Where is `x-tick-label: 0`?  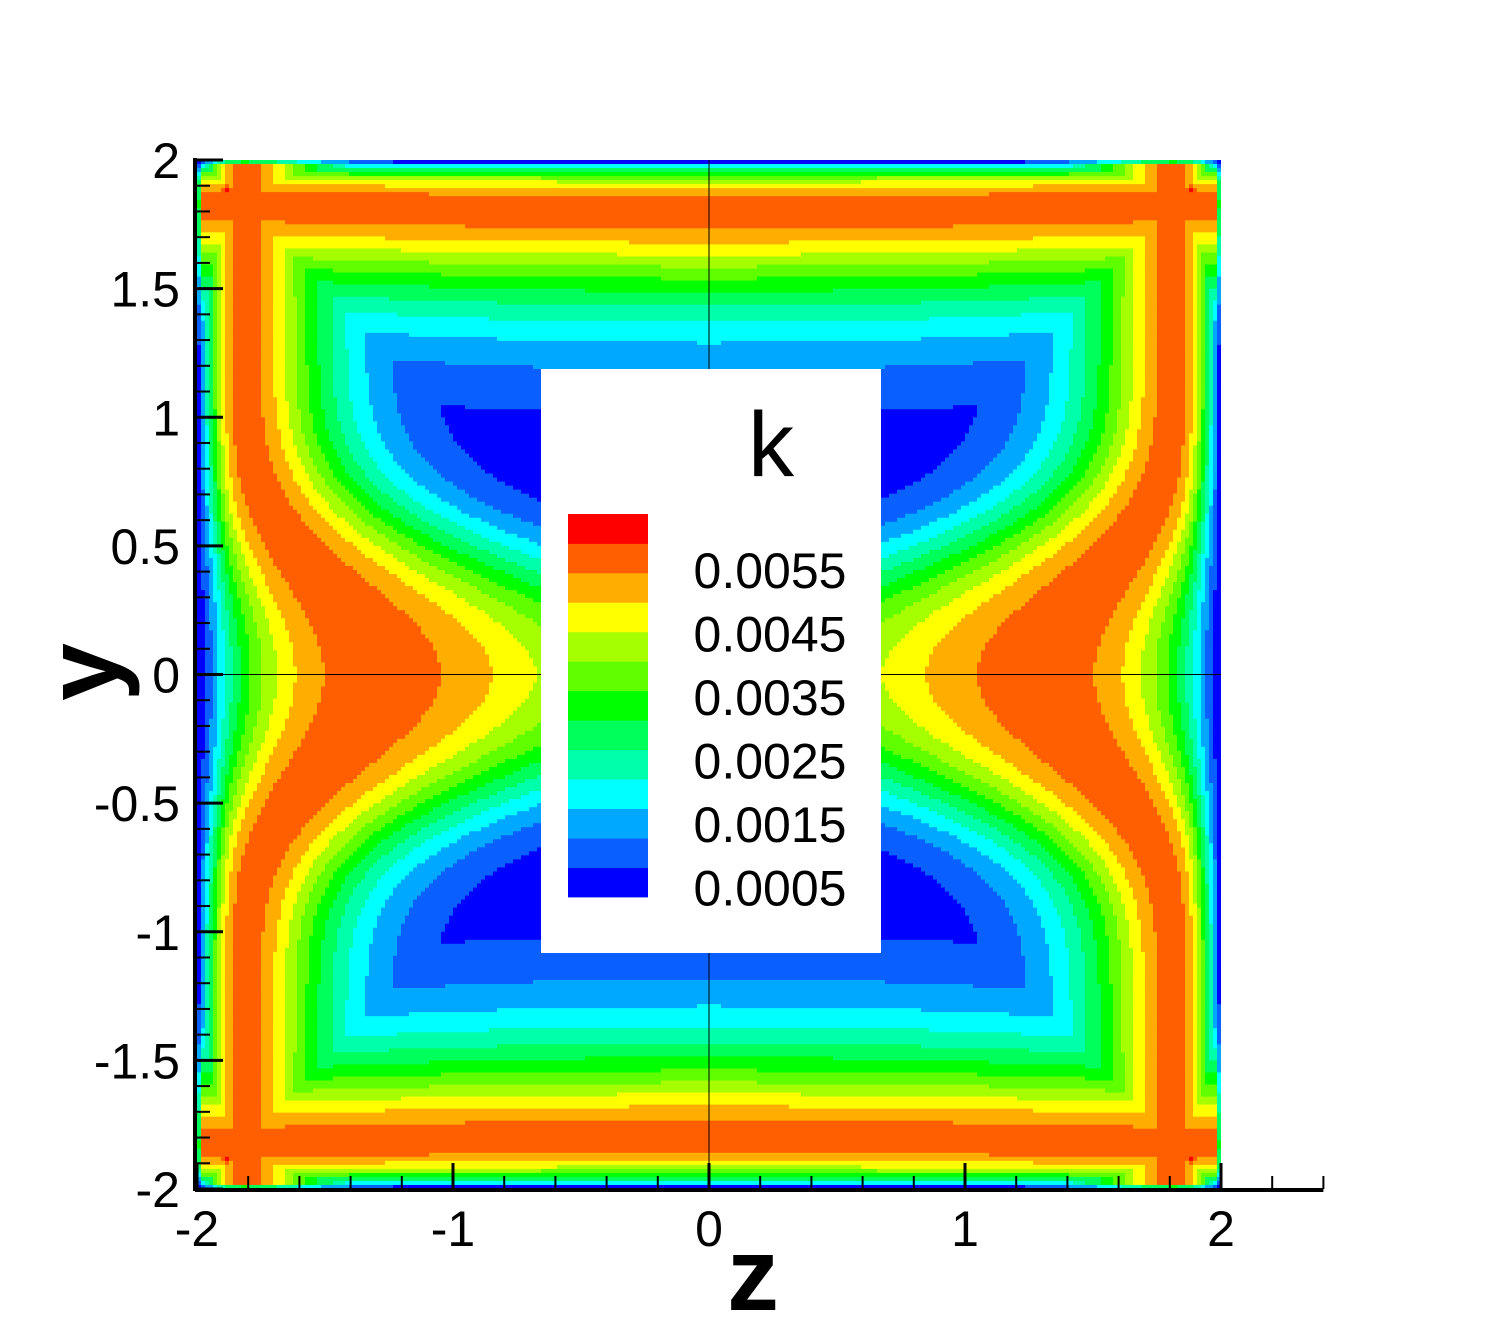 x-tick-label: 0 is located at coordinates (709, 1229).